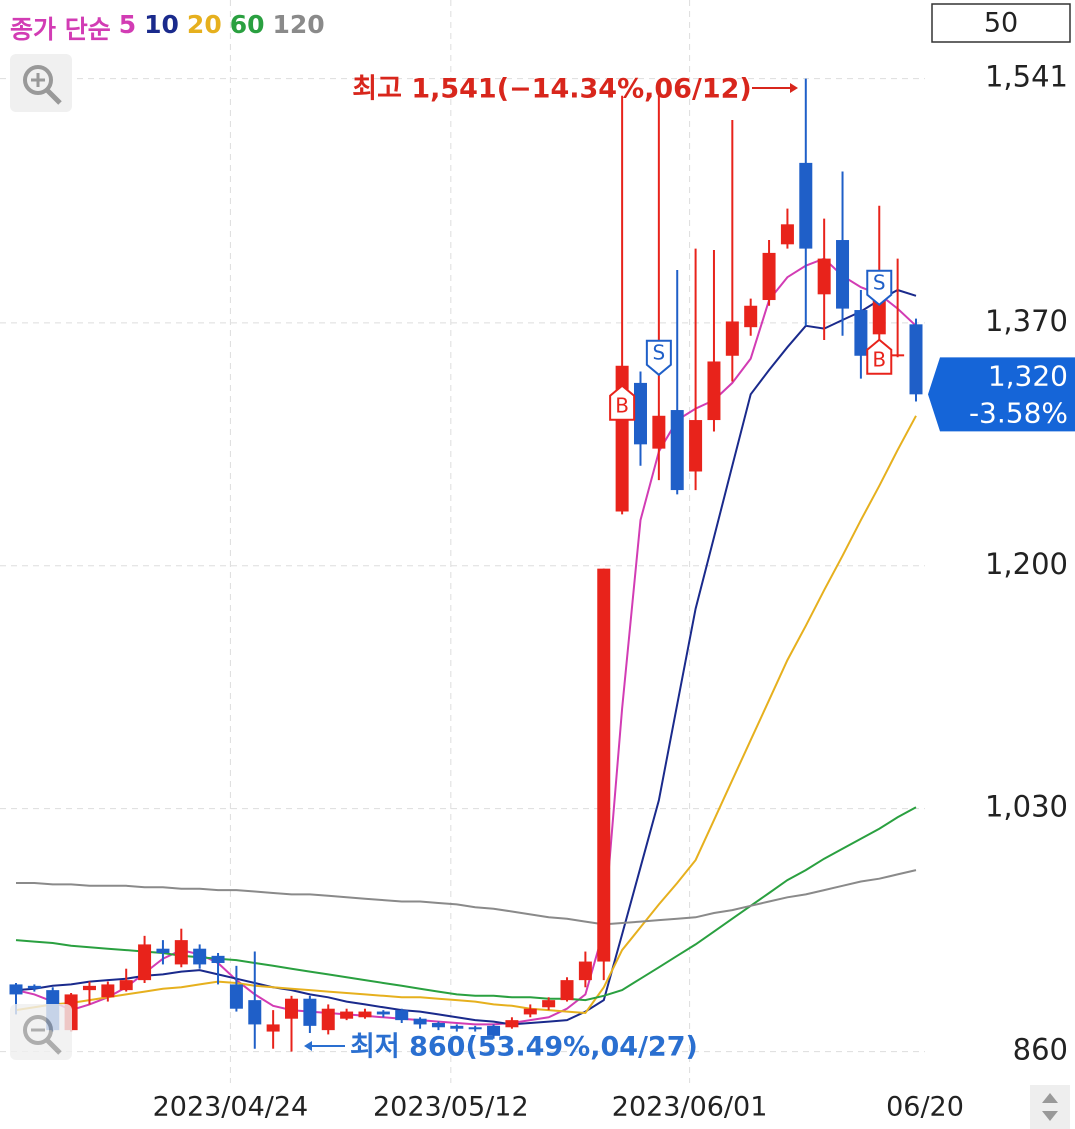  Describe the element at coordinates (41, 1032) in the screenshot. I see `zoom-out-button` at that location.